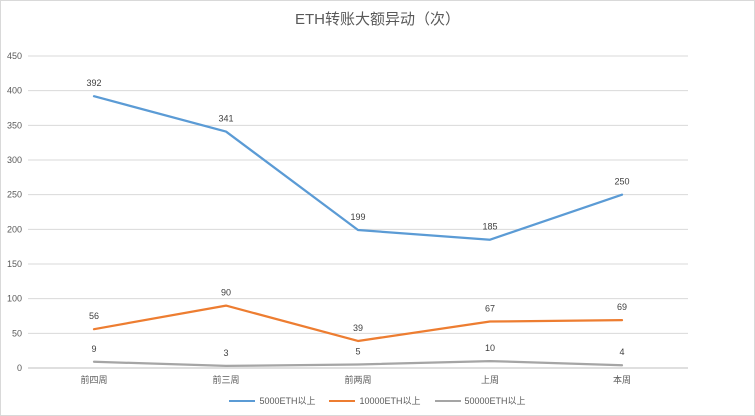 Image resolution: width=755 pixels, height=416 pixels. What do you see at coordinates (622, 307) in the screenshot?
I see `data-label: 69` at bounding box center [622, 307].